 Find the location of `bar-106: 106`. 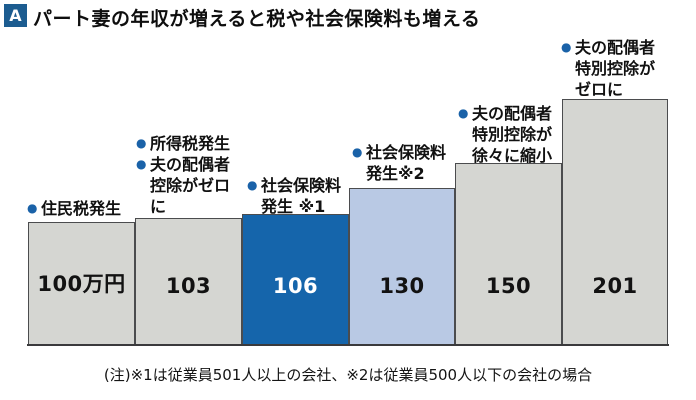

bar-106: 106 is located at coordinates (295, 279).